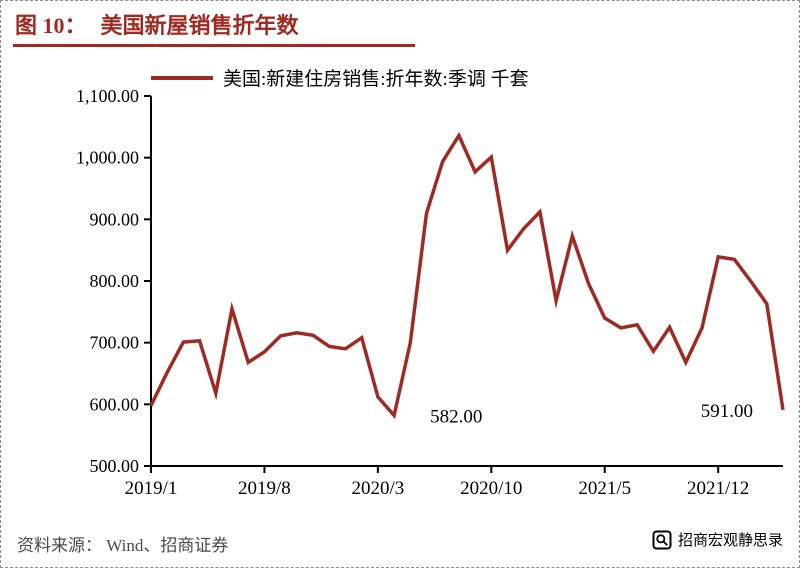 This screenshot has width=800, height=568. I want to click on x-tick-label: 2020/3, so click(377, 488).